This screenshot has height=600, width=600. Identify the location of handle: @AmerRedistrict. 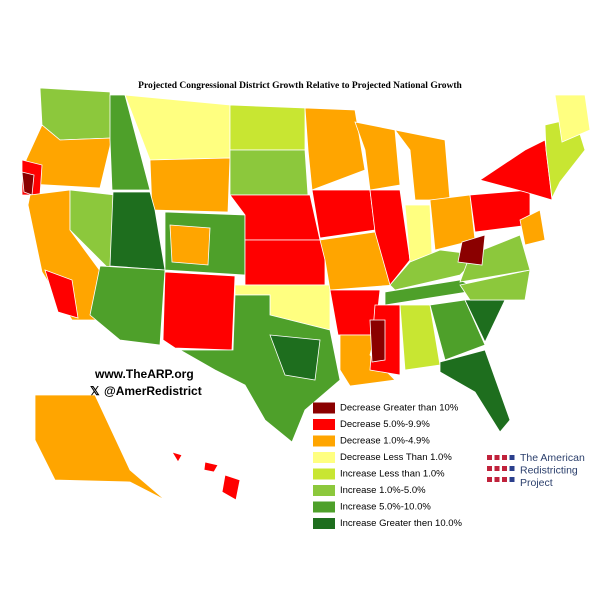
(153, 391).